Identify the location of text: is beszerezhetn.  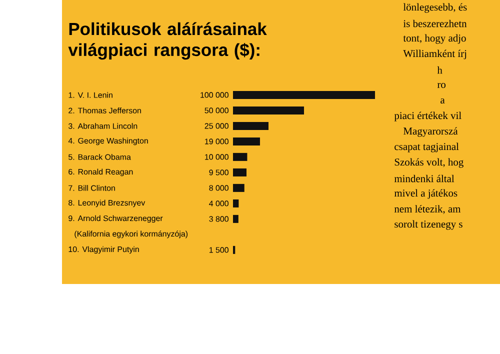
(435, 24).